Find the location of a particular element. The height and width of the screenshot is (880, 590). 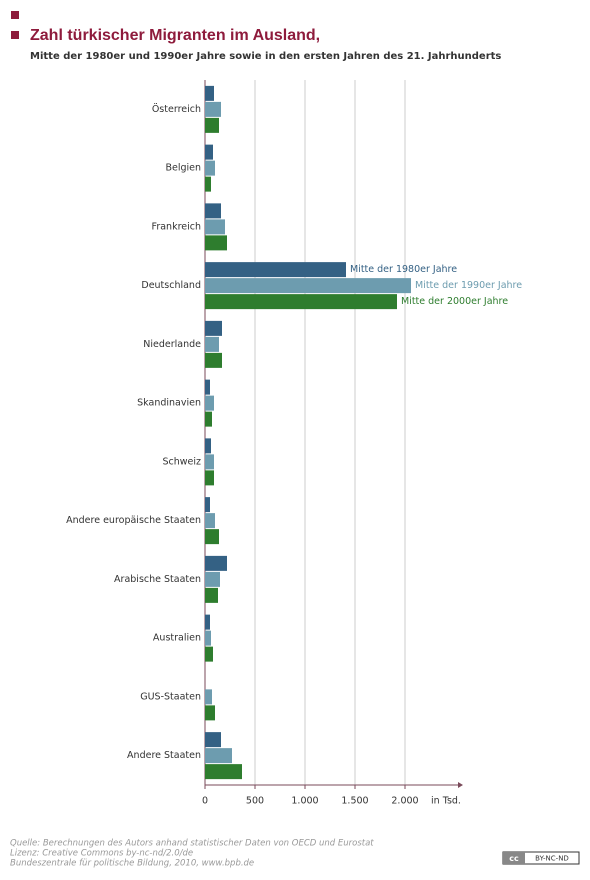

legend-label: Mitte der 2000er Jahre is located at coordinates (454, 301).